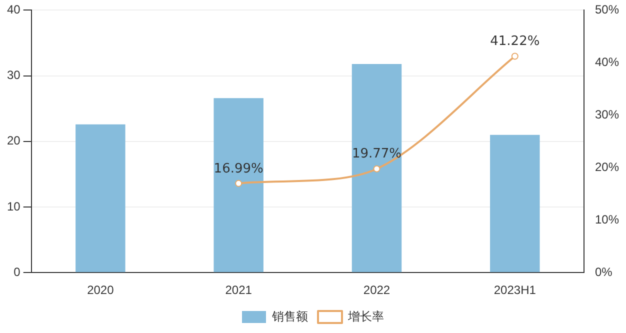 Image resolution: width=626 pixels, height=333 pixels. Describe the element at coordinates (100, 290) in the screenshot. I see `x-tick-label: 2020` at that location.